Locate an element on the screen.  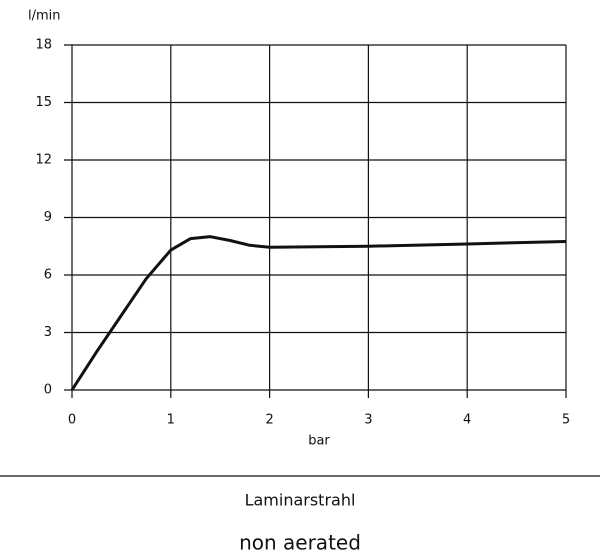
x-tick-label: 4 is located at coordinates (467, 420).